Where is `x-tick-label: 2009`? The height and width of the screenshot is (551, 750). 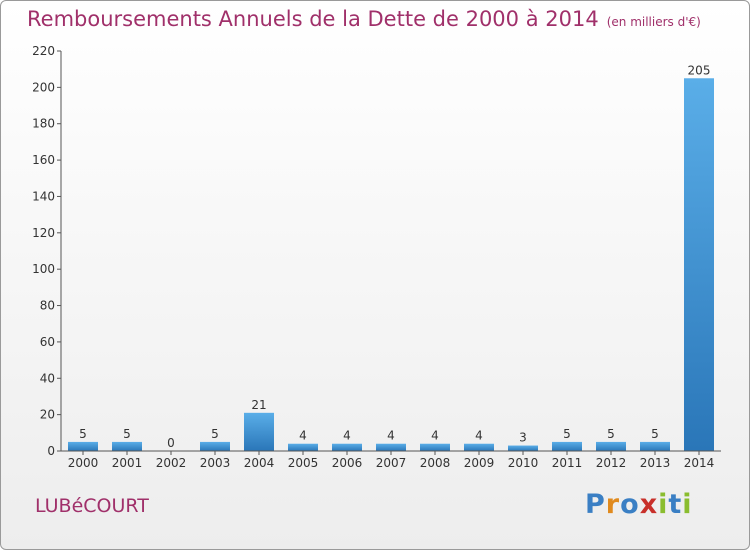
x-tick-label: 2009 is located at coordinates (479, 463).